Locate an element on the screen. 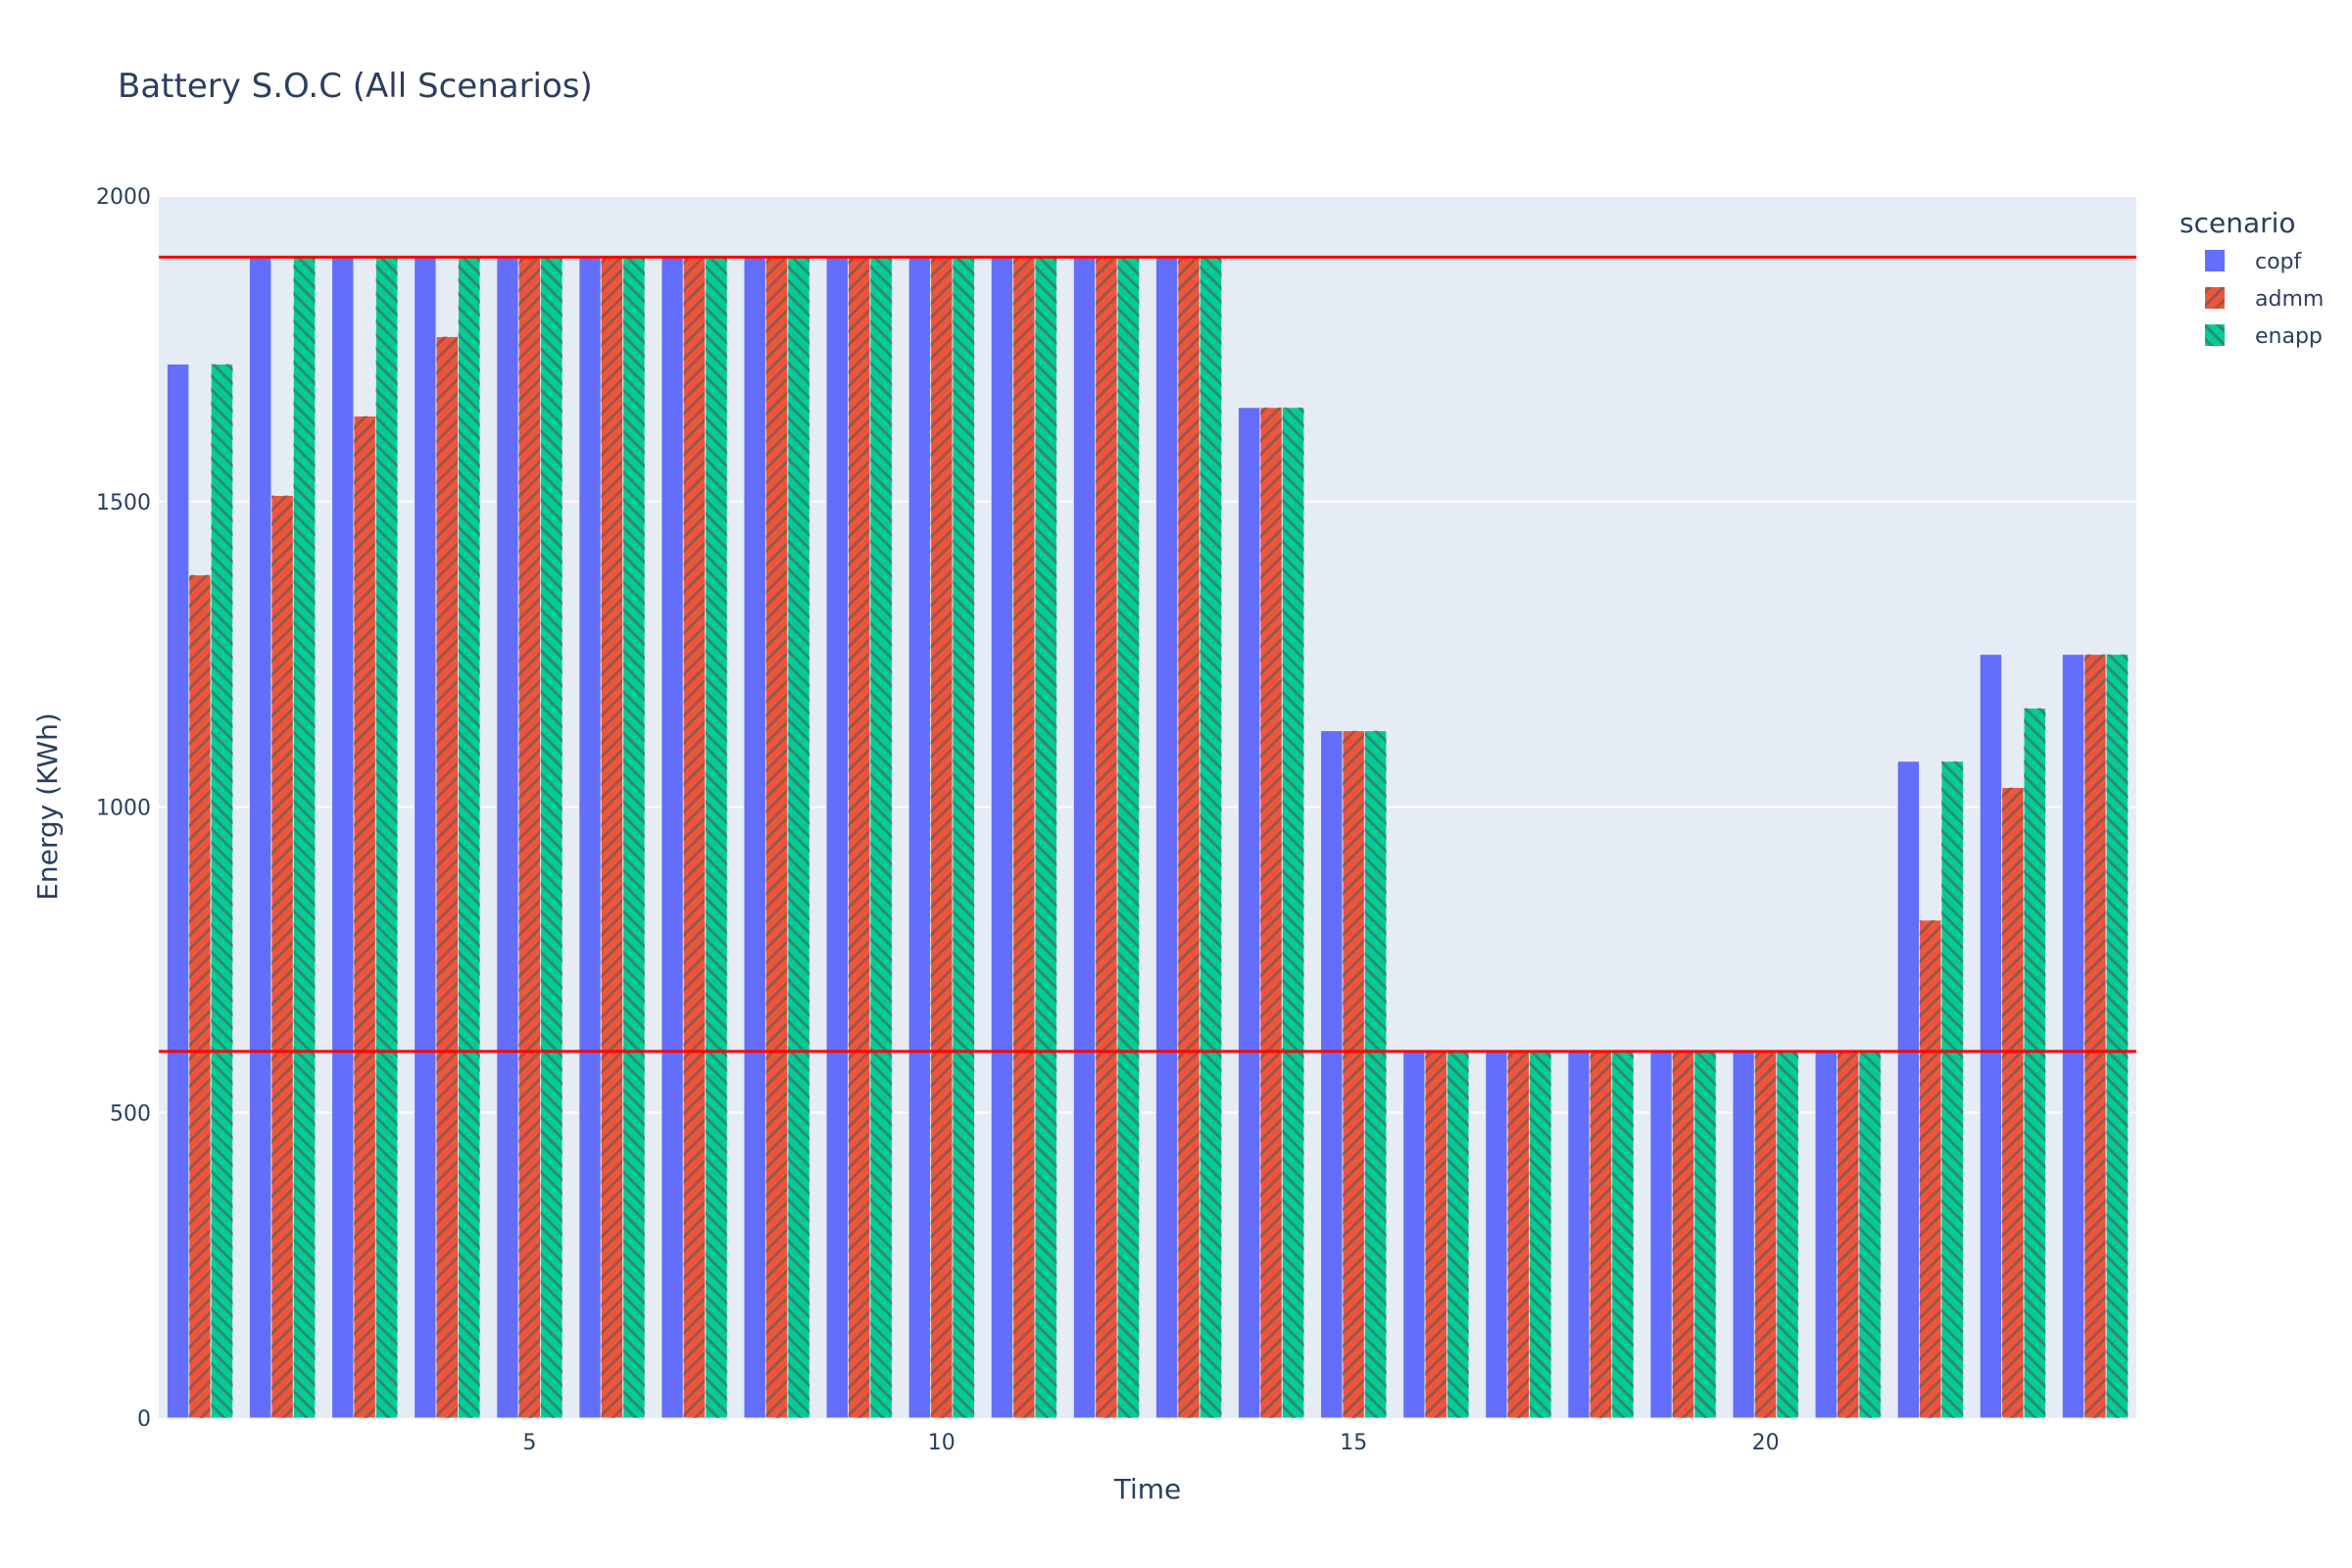 This screenshot has width=2352, height=1568. y-tick-label: 1500 is located at coordinates (124, 503).